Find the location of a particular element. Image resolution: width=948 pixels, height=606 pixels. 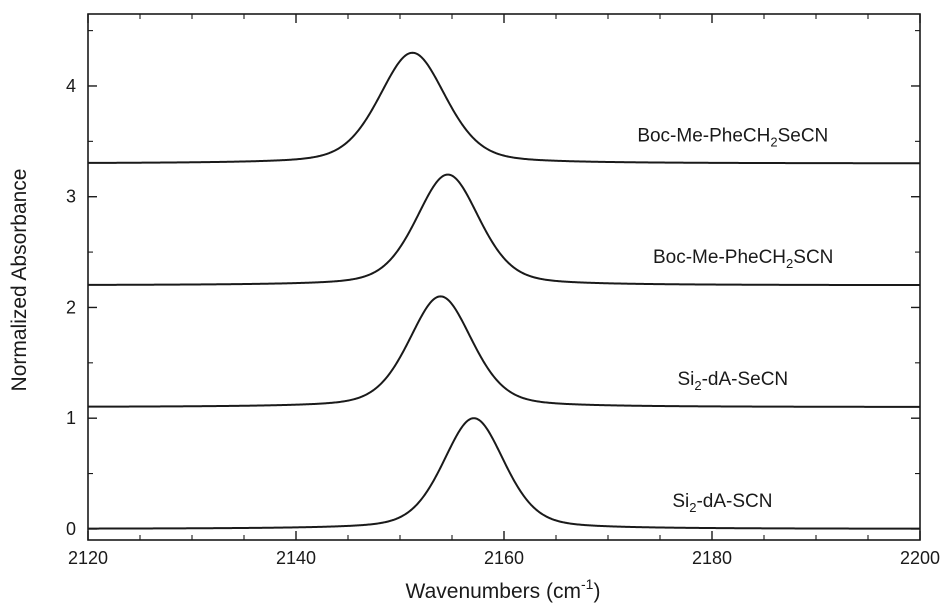

x-tick-label: 2120 is located at coordinates (88, 558).